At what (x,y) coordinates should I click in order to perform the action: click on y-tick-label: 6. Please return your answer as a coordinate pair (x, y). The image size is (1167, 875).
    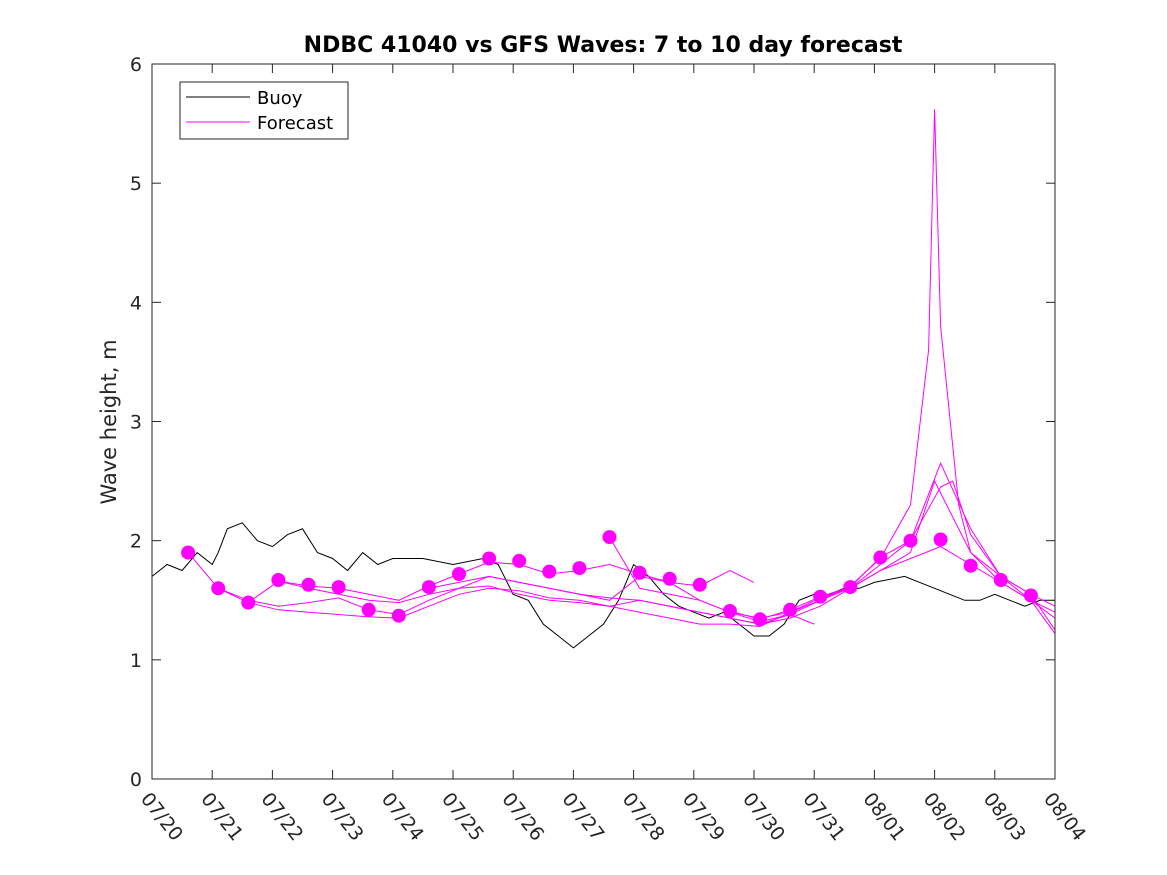
    Looking at the image, I should click on (136, 65).